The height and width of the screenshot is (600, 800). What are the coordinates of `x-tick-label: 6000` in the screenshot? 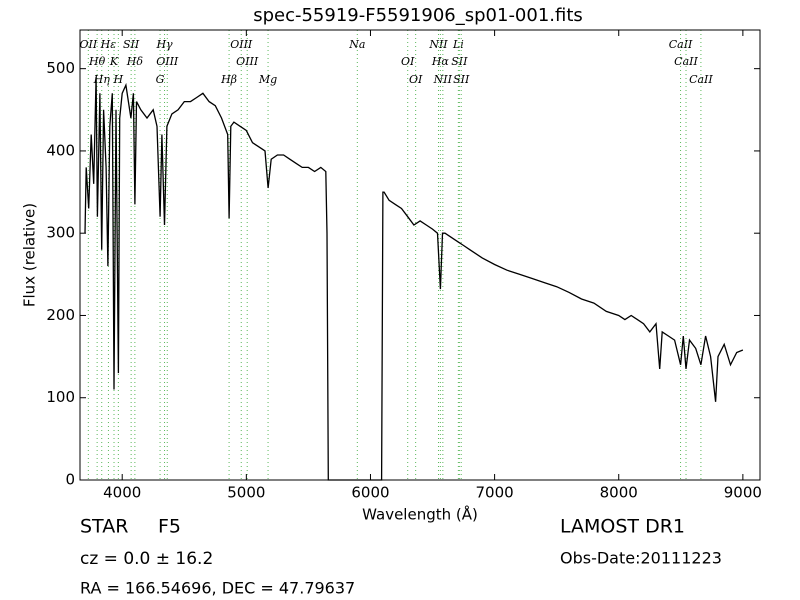 It's located at (370, 493).